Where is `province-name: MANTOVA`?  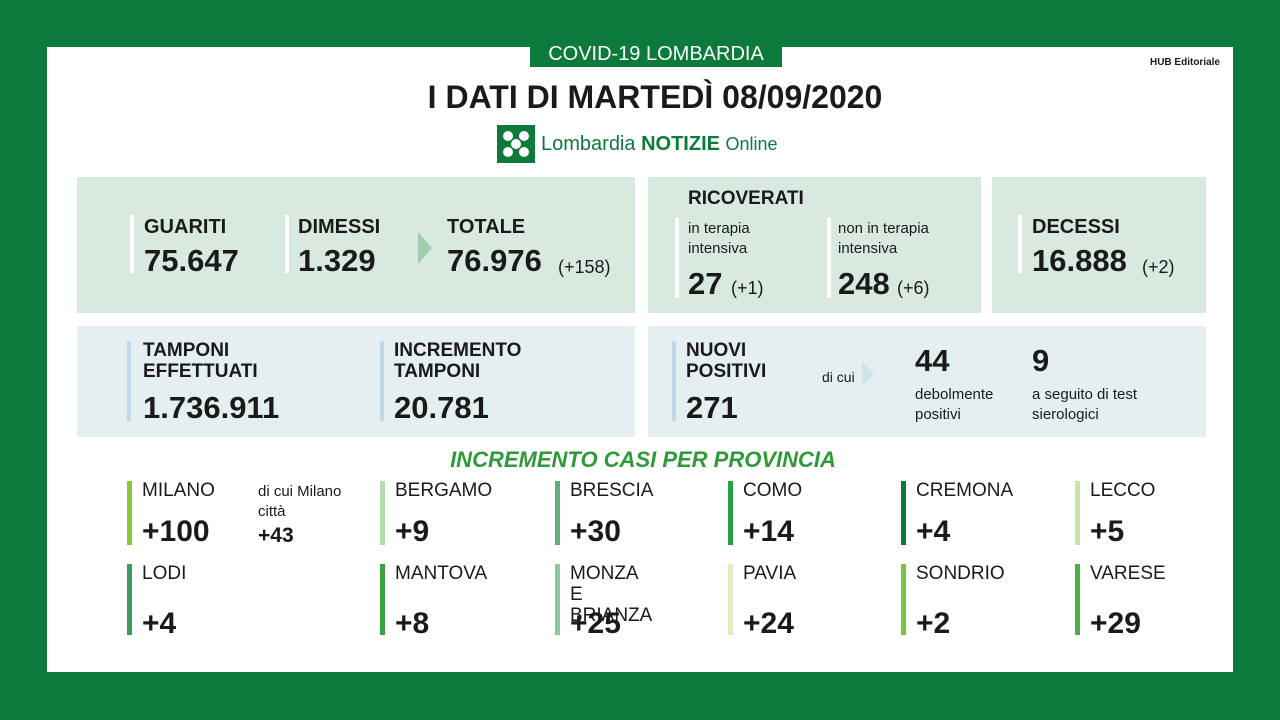 province-name: MANTOVA is located at coordinates (441, 573).